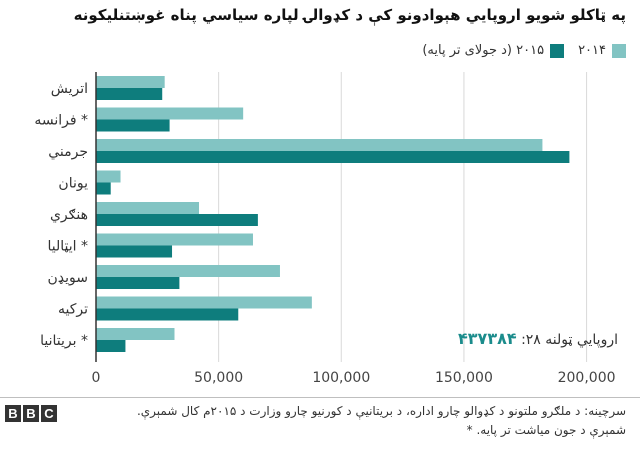  I want to click on category-label: ایټالیا *, so click(68, 247).